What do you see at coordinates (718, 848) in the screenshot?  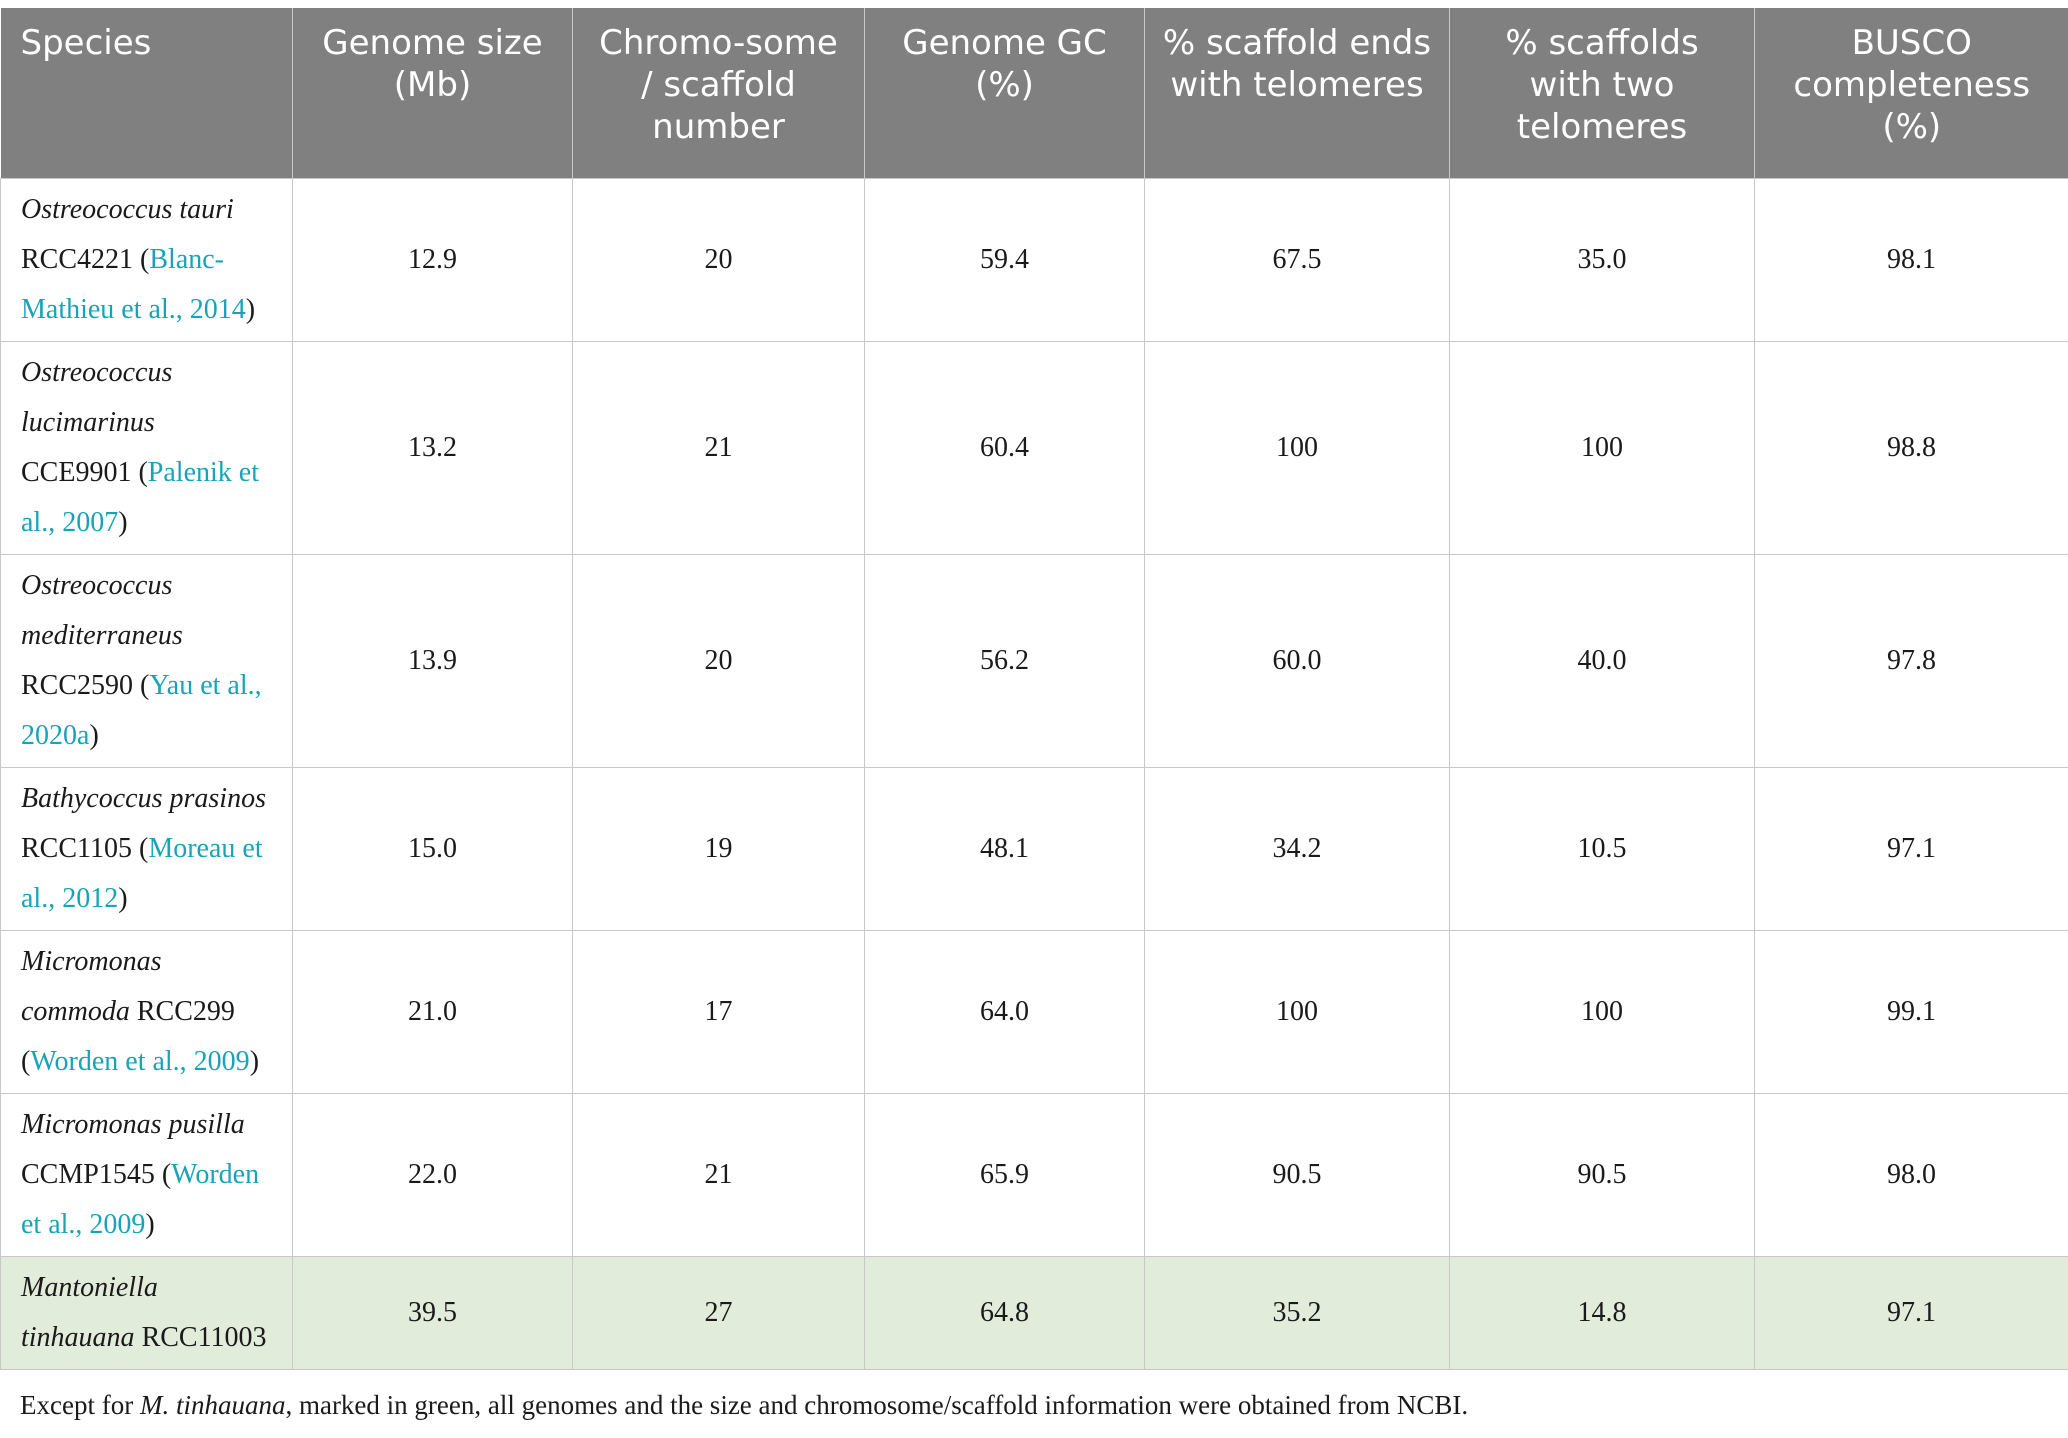 I see `chromosome-number-cell: 19` at bounding box center [718, 848].